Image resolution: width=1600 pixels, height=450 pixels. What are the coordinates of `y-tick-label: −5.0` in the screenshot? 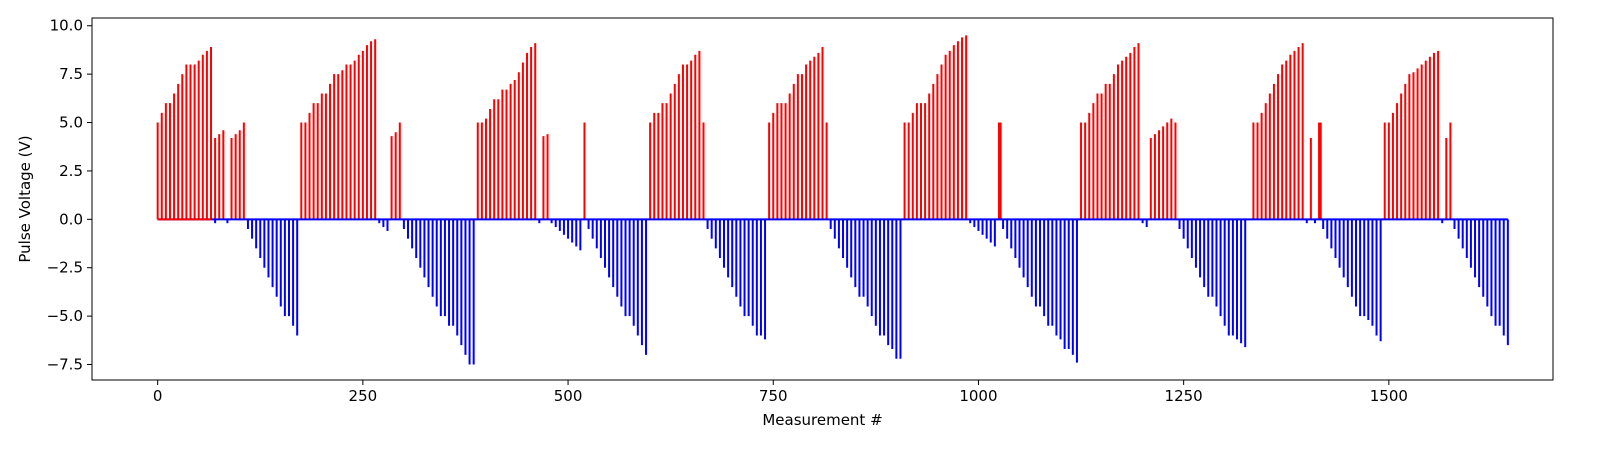 It's located at (65, 316).